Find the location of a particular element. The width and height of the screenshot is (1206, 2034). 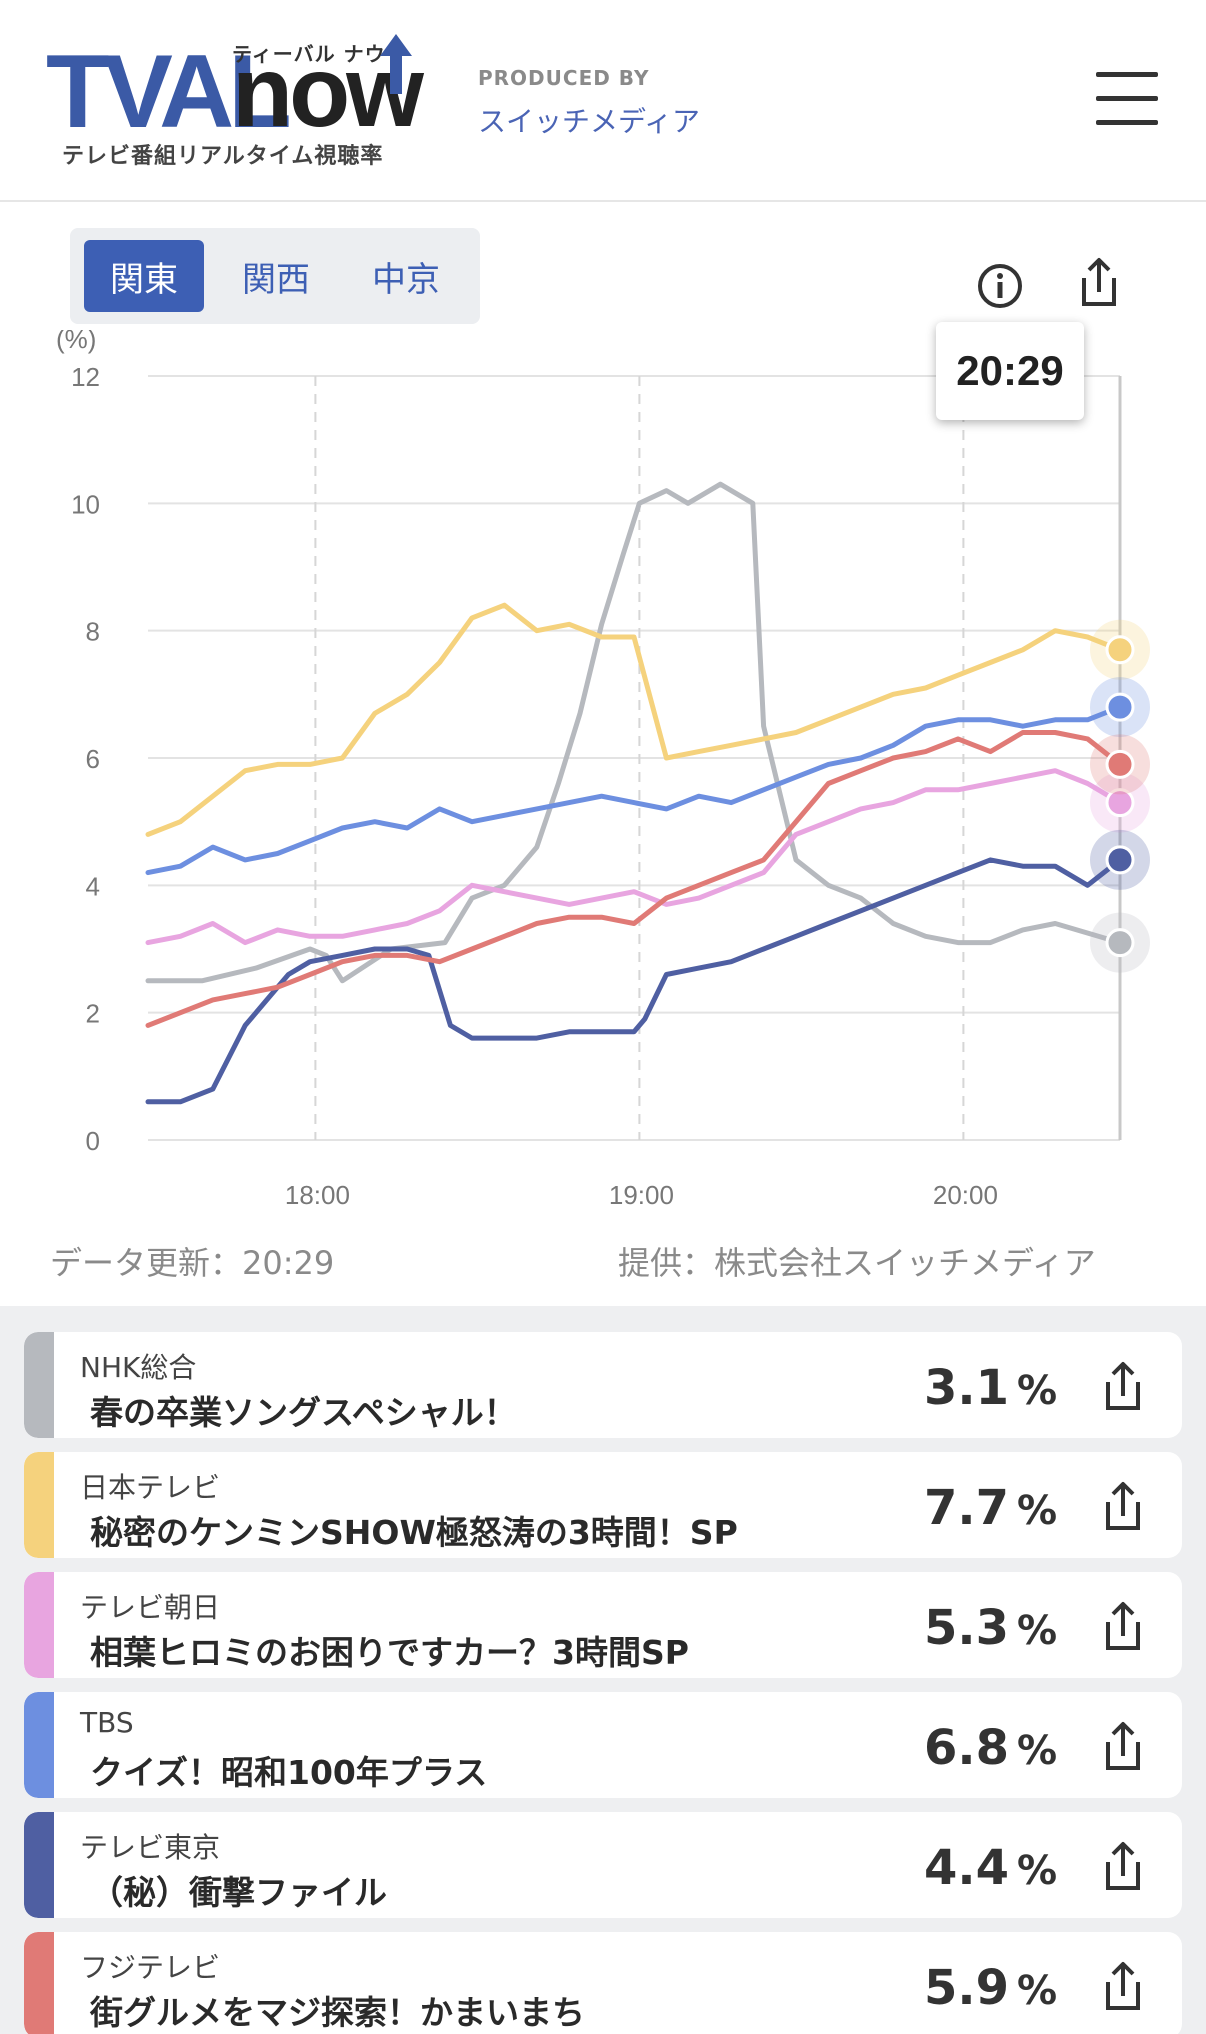

logo-kana-text: ティーバル ナウ is located at coordinates (309, 54).